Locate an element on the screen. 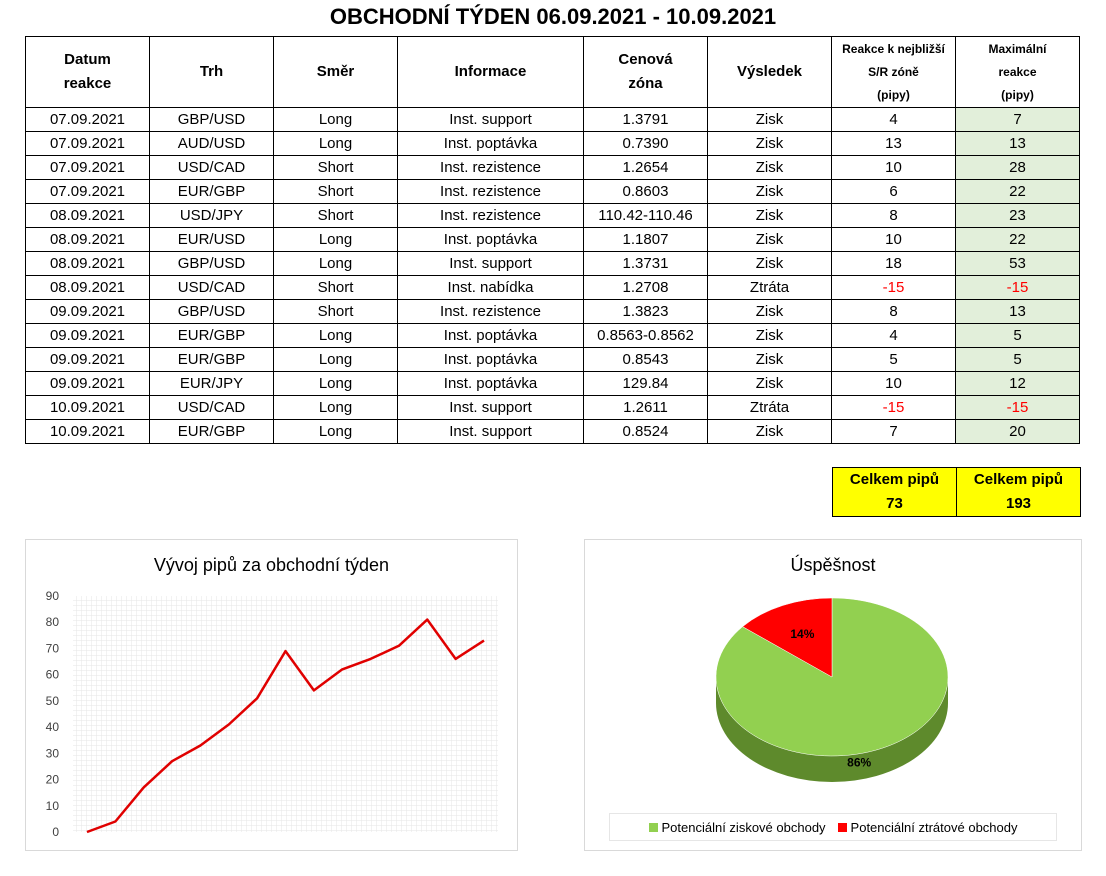  cell-date: 08.09.2021 is located at coordinates (87, 287).